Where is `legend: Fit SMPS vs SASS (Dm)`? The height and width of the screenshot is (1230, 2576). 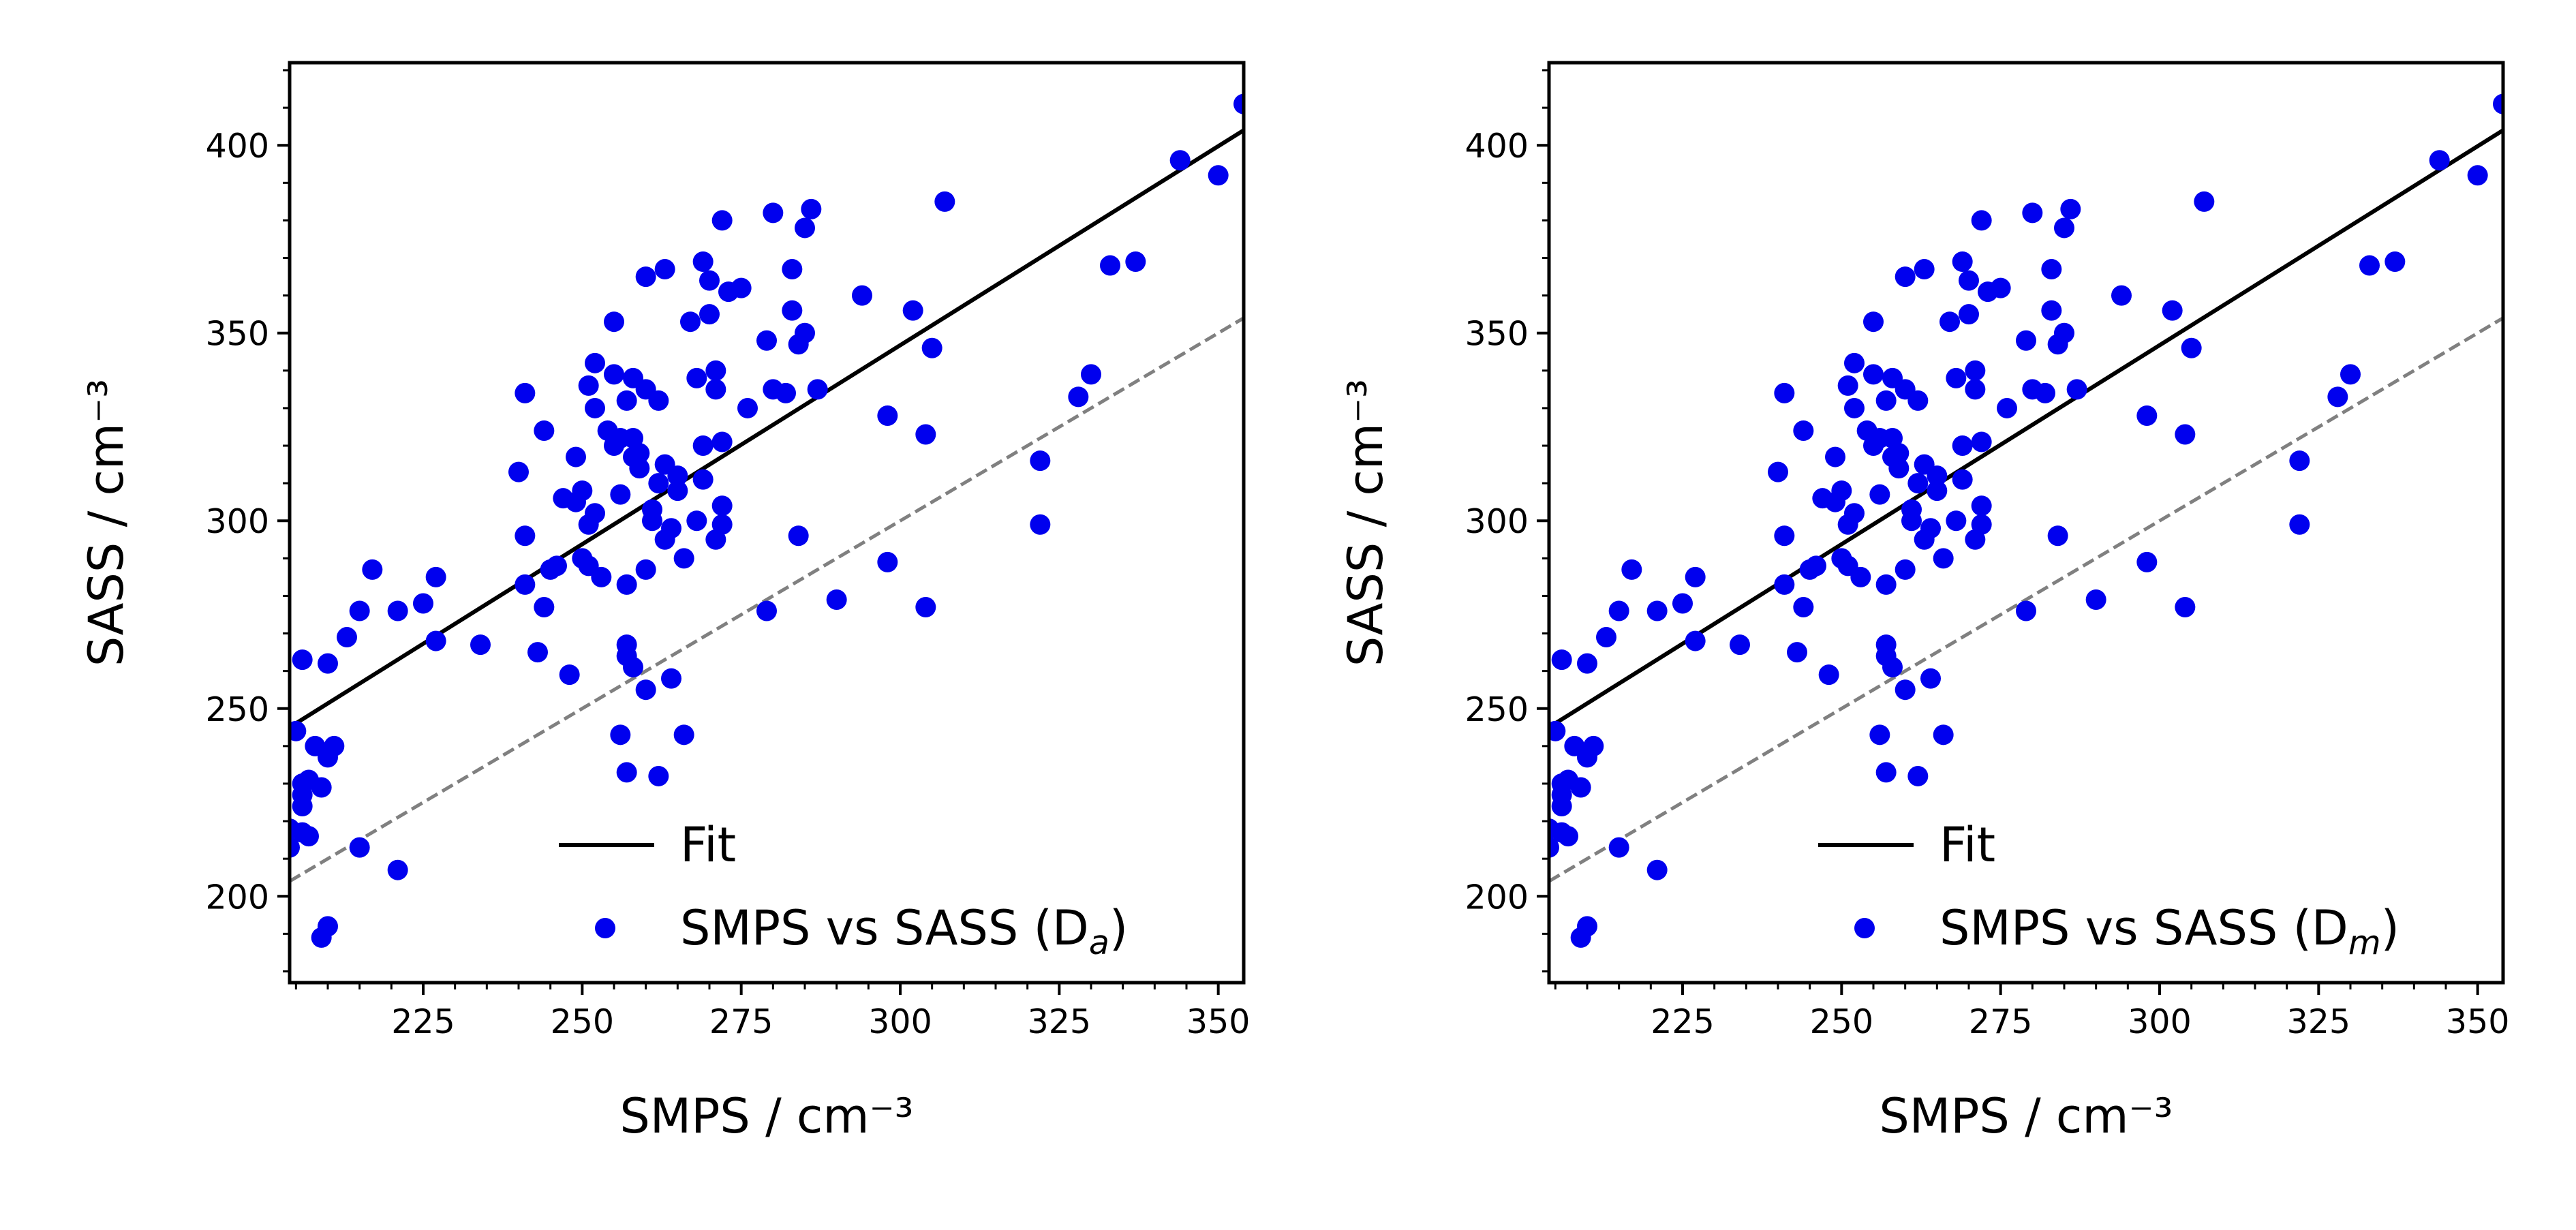
legend: Fit SMPS vs SASS (Dm) is located at coordinates (2108, 889).